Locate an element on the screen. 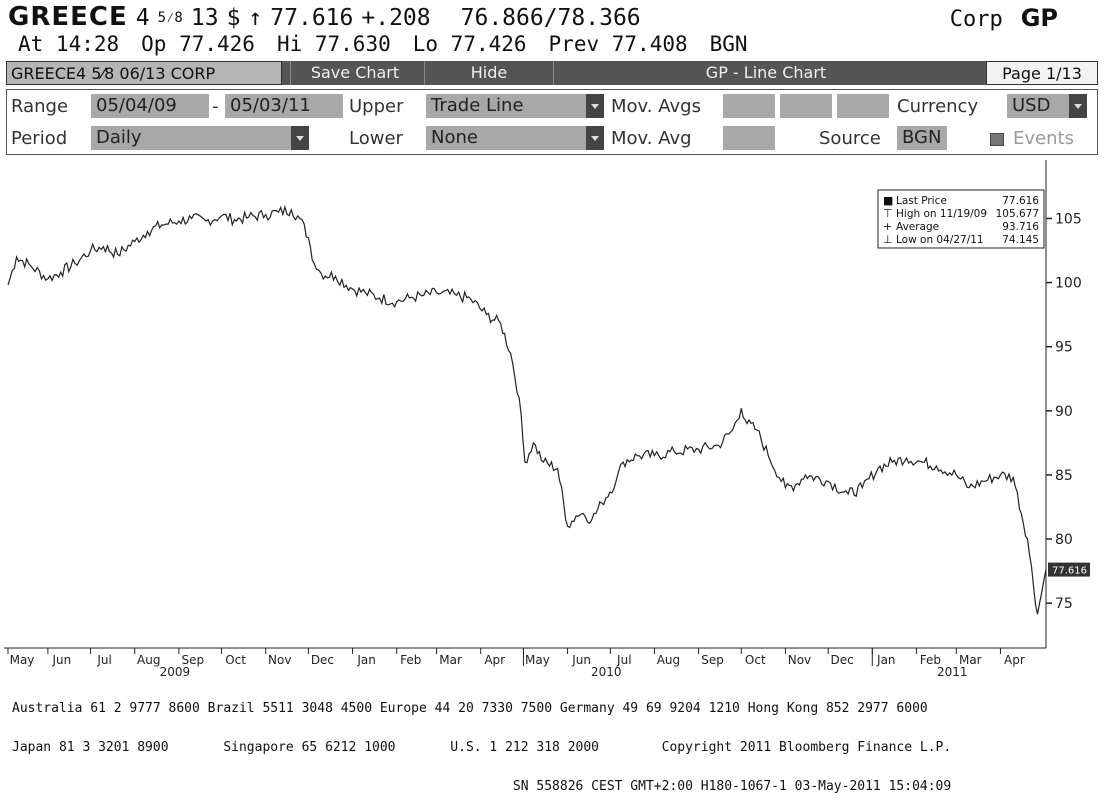 This screenshot has height=806, width=1104. currency-label: Currency is located at coordinates (938, 106).